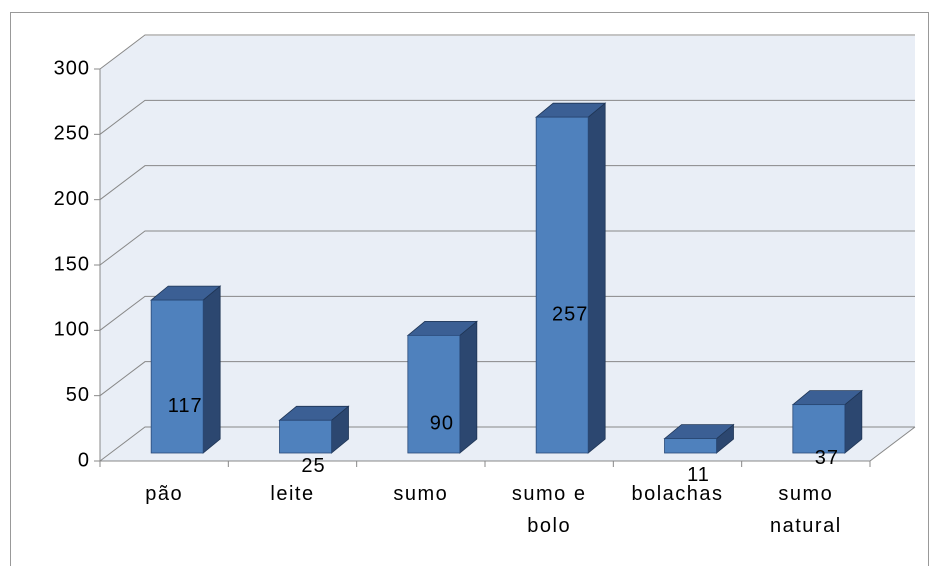 Image resolution: width=936 pixels, height=566 pixels. I want to click on x-tick-label: leite, so click(292, 494).